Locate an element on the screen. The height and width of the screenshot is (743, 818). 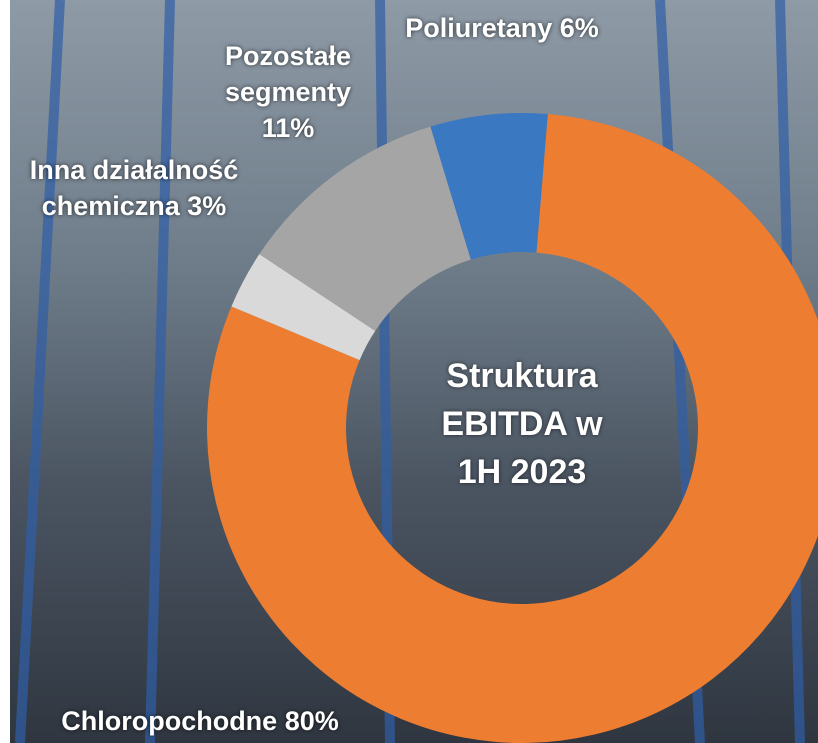
value-label: 6% is located at coordinates (579, 28).